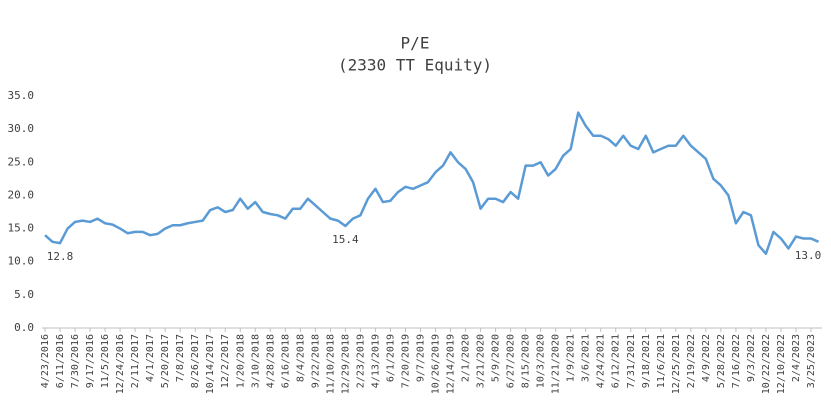 This screenshot has width=831, height=412. What do you see at coordinates (808, 255) in the screenshot?
I see `data-label: 13.0` at bounding box center [808, 255].